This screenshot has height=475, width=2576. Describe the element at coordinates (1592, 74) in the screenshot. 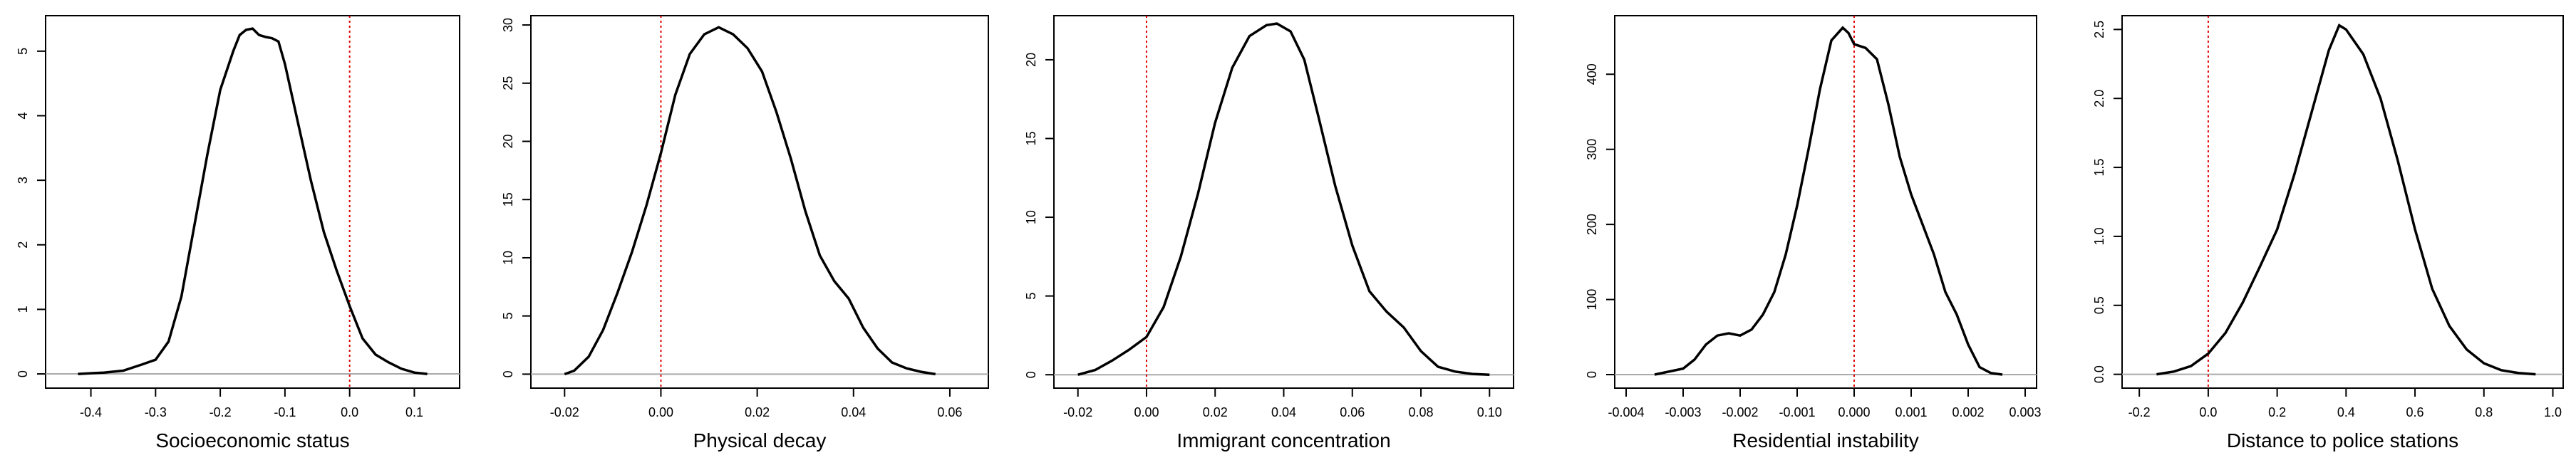

I see `y-tick-label: 400` at that location.